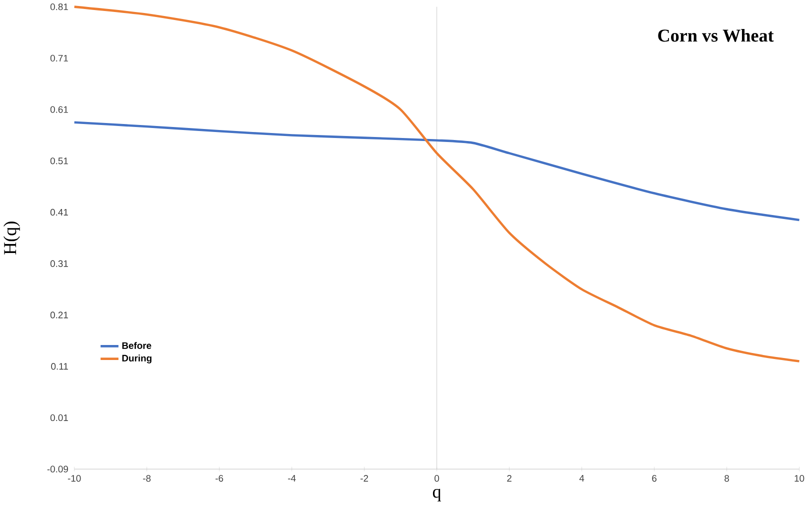  Describe the element at coordinates (220, 478) in the screenshot. I see `x-tick-label: -6` at that location.